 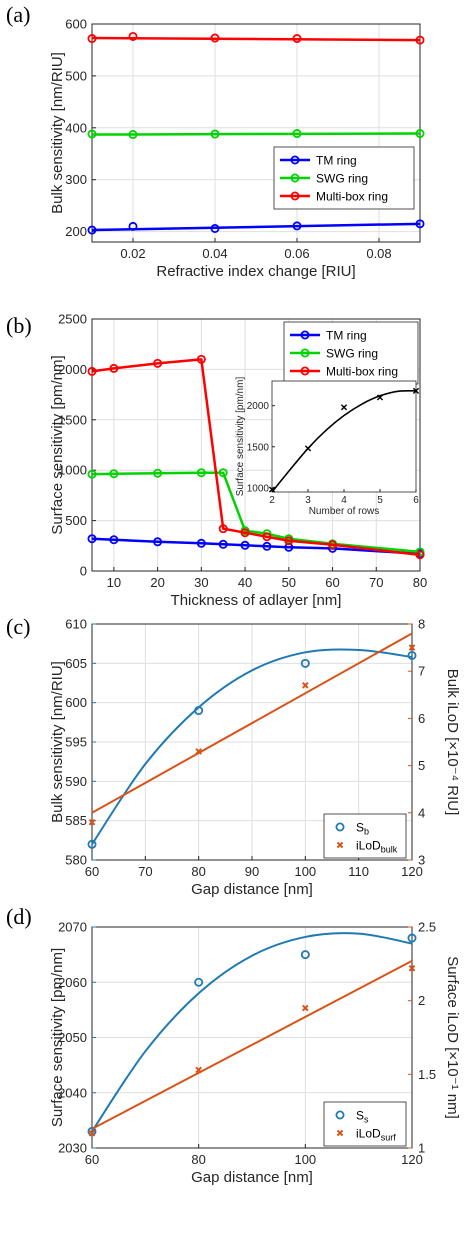 What do you see at coordinates (57, 742) in the screenshot?
I see `y-axis-label: Bulk sensitivity [nm/RIU]` at bounding box center [57, 742].